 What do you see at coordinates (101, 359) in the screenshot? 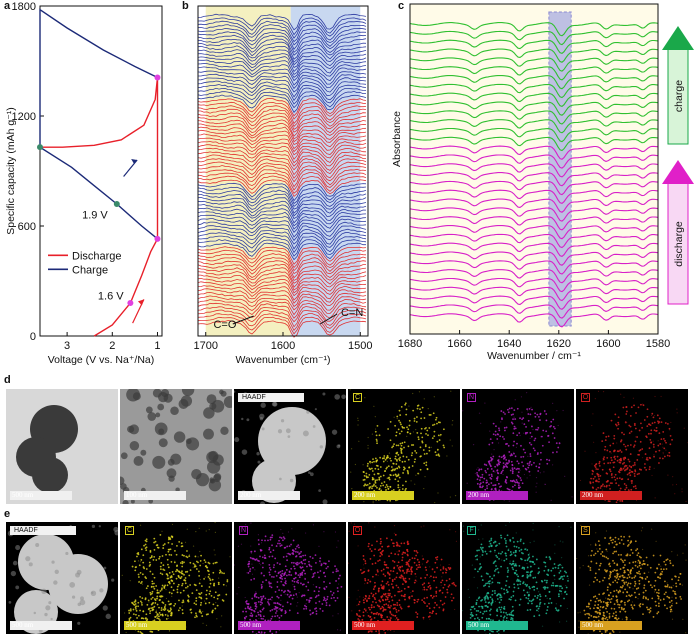
I see `panel-a-x-axis-label: Voltage (V vs. Na⁺/Na)` at bounding box center [101, 359].